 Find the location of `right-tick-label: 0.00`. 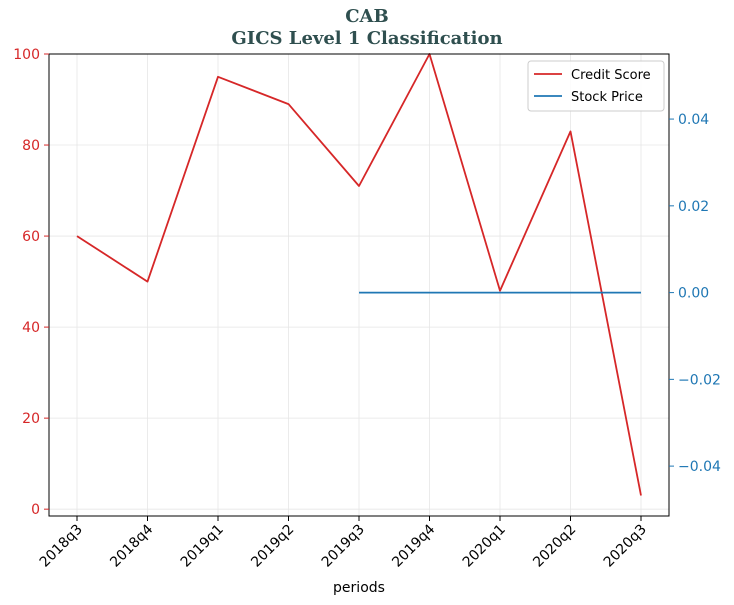

right-tick-label: 0.00 is located at coordinates (693, 294).